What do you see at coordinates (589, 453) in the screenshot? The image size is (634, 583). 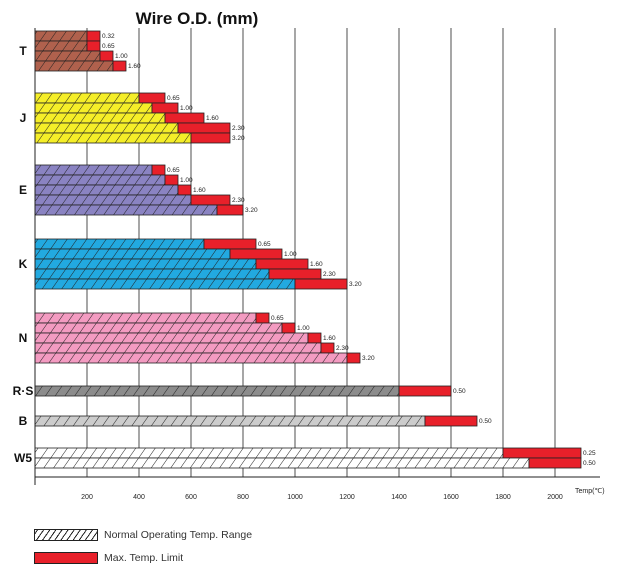 I see `bar-od-label: 0.25` at bounding box center [589, 453].